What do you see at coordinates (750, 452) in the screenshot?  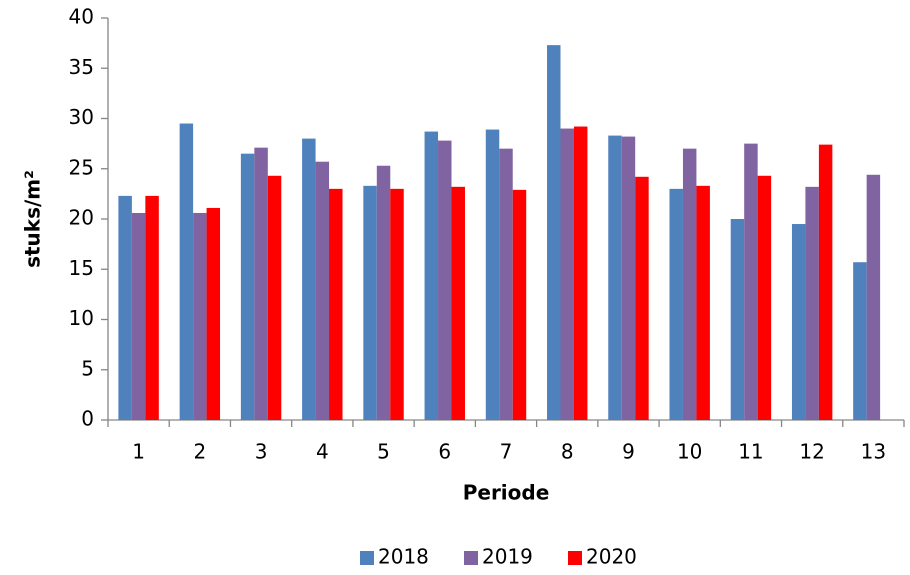 I see `x-tick-label: 11` at bounding box center [750, 452].